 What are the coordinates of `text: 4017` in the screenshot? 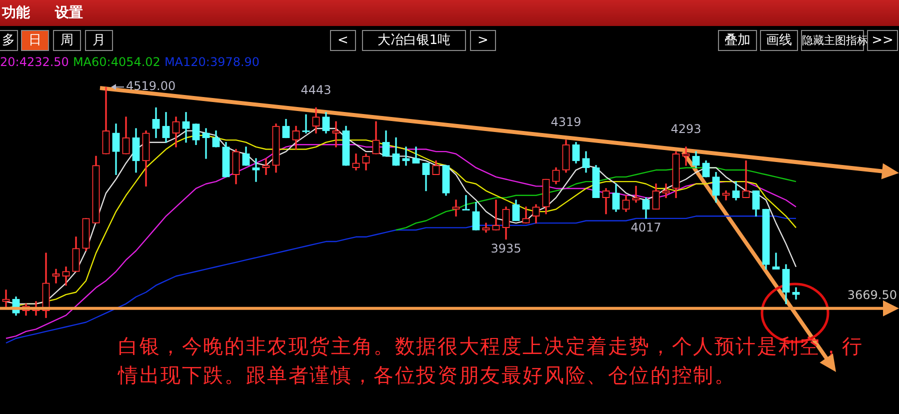 It's located at (646, 227).